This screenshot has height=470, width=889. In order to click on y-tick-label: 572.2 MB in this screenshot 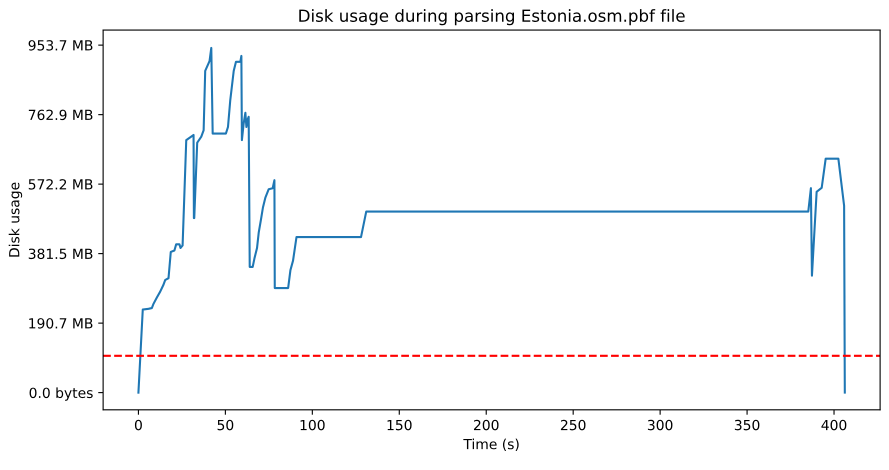, I will do `click(60, 184)`.